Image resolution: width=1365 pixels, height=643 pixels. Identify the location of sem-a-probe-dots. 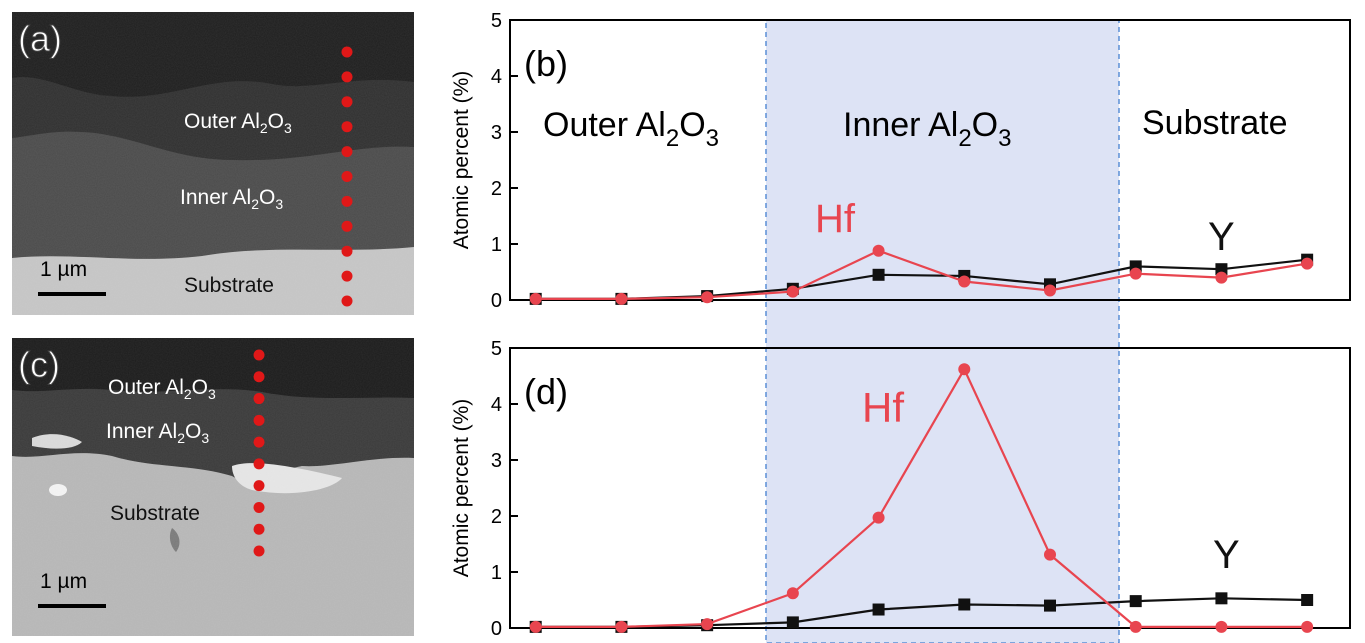
(347, 176).